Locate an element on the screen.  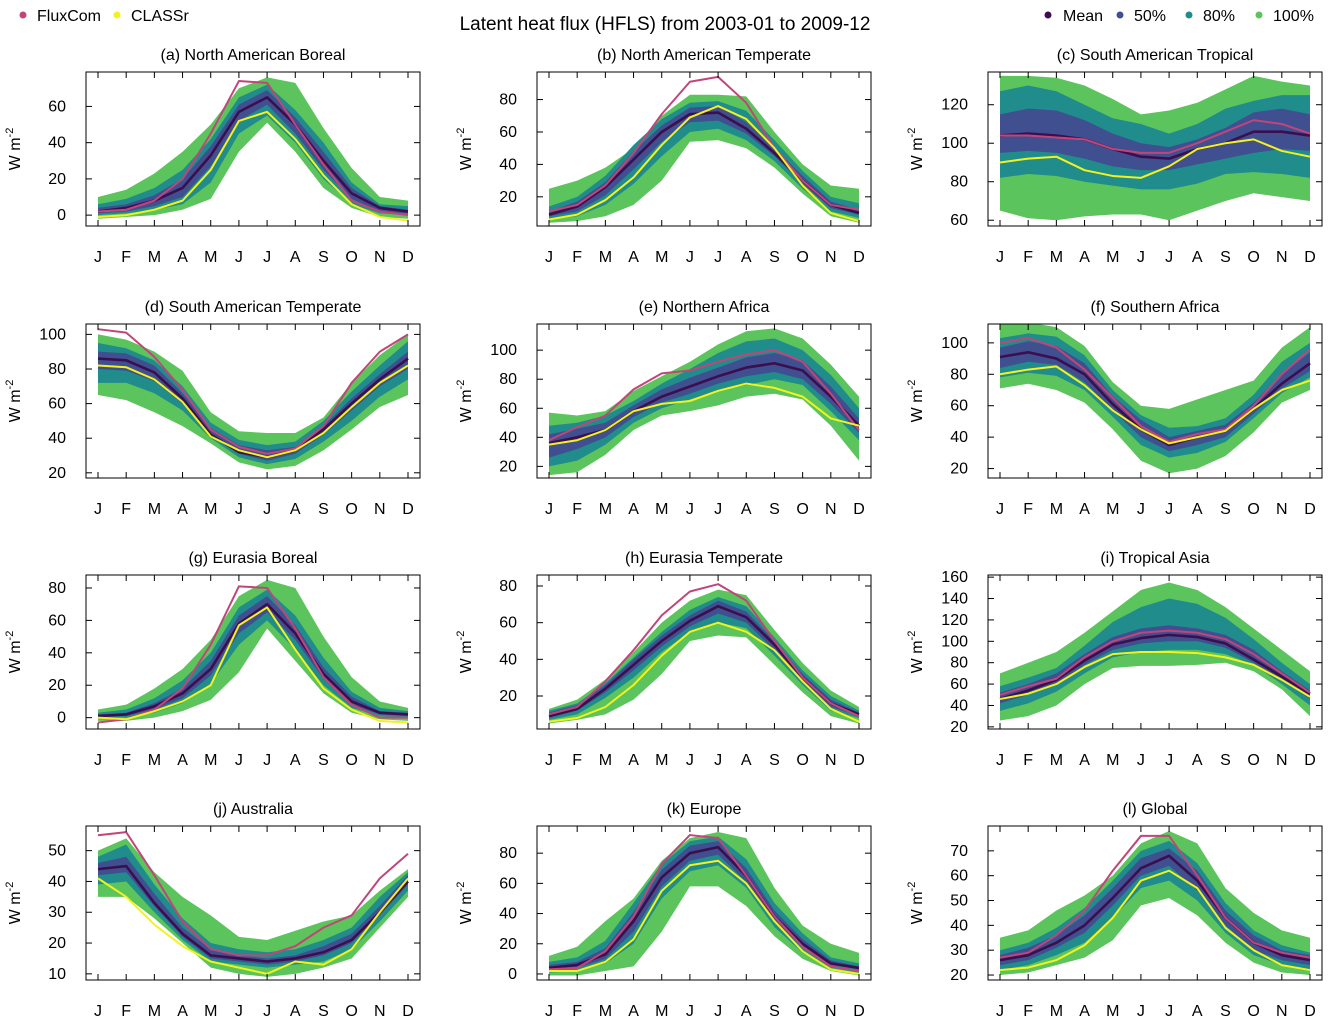
panel-title: (f) Southern Africa is located at coordinates (1155, 307).